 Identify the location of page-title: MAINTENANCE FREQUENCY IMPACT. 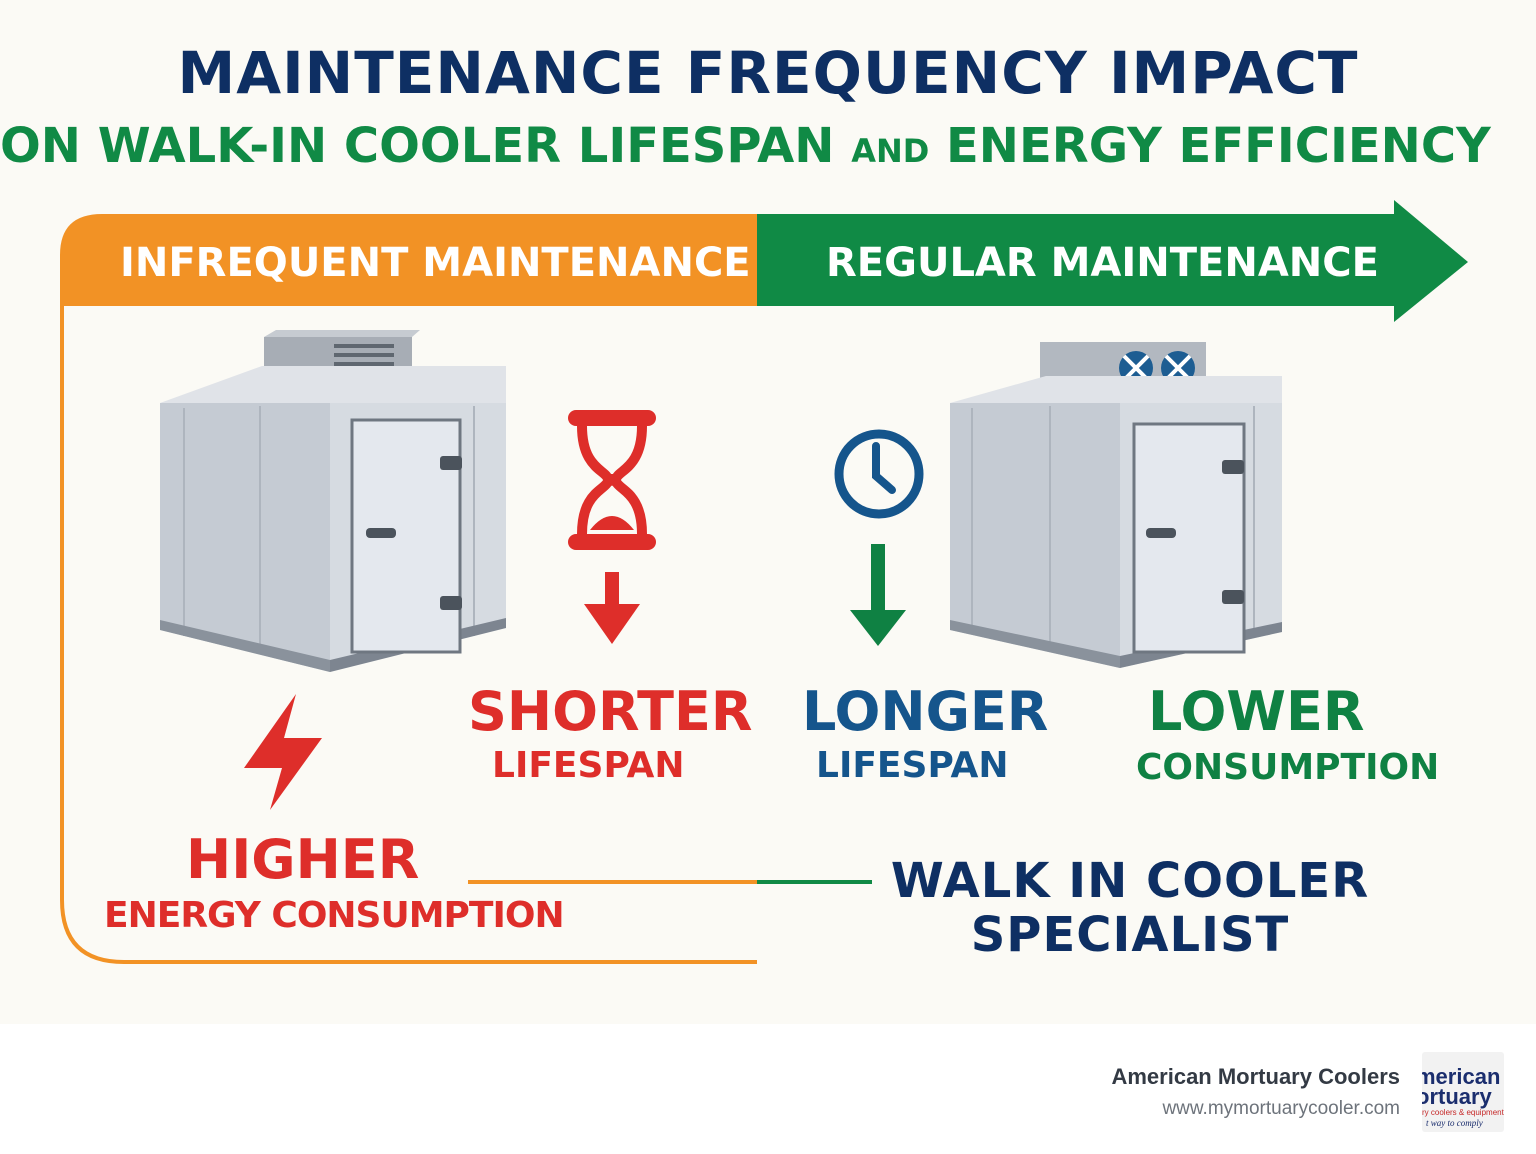
(768, 73).